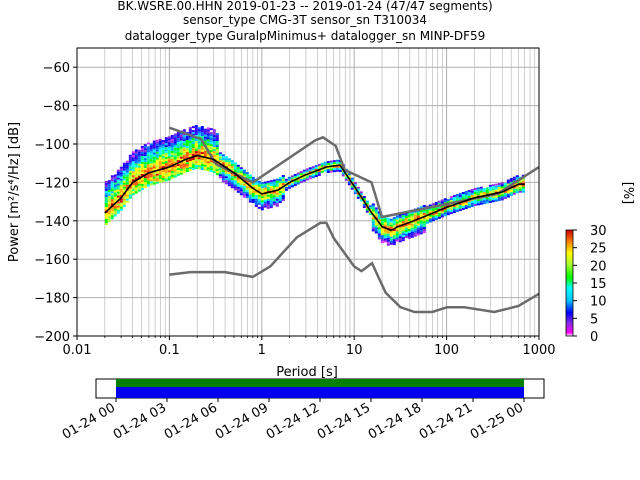  I want to click on y-tick-label: −200, so click(52, 337).